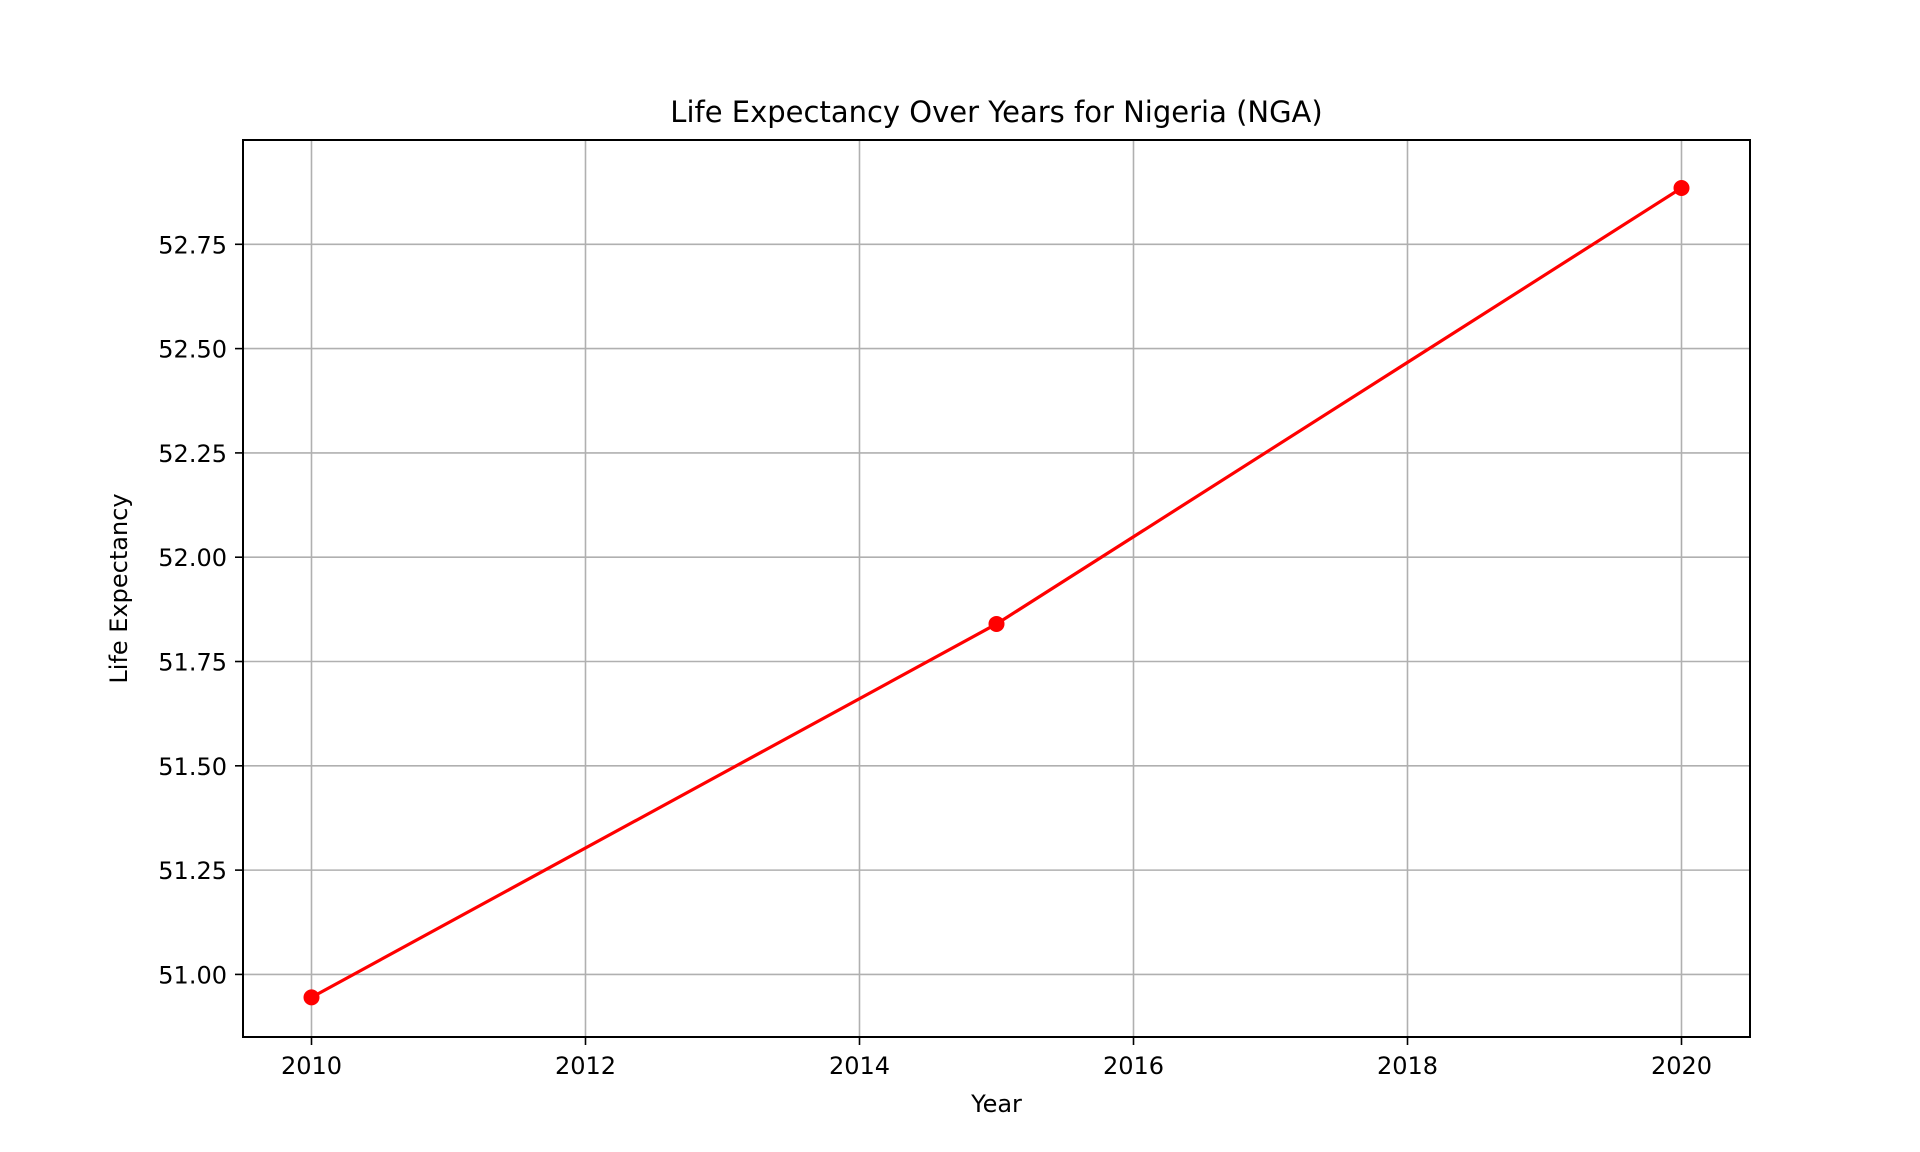 The height and width of the screenshot is (1152, 1920). I want to click on y-tick-label: 52.00, so click(192, 558).